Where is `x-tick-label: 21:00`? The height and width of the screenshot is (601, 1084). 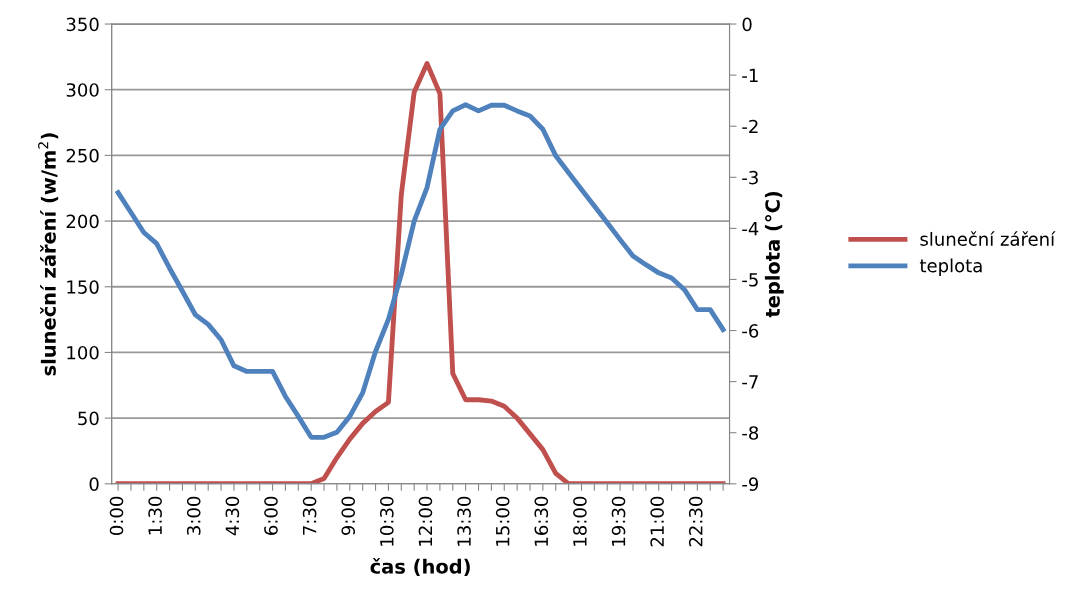 x-tick-label: 21:00 is located at coordinates (657, 521).